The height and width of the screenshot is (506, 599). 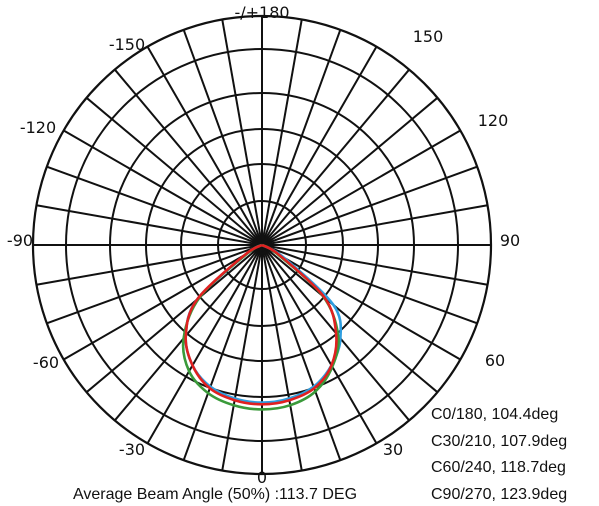 I want to click on series-layer, so click(x=262, y=327).